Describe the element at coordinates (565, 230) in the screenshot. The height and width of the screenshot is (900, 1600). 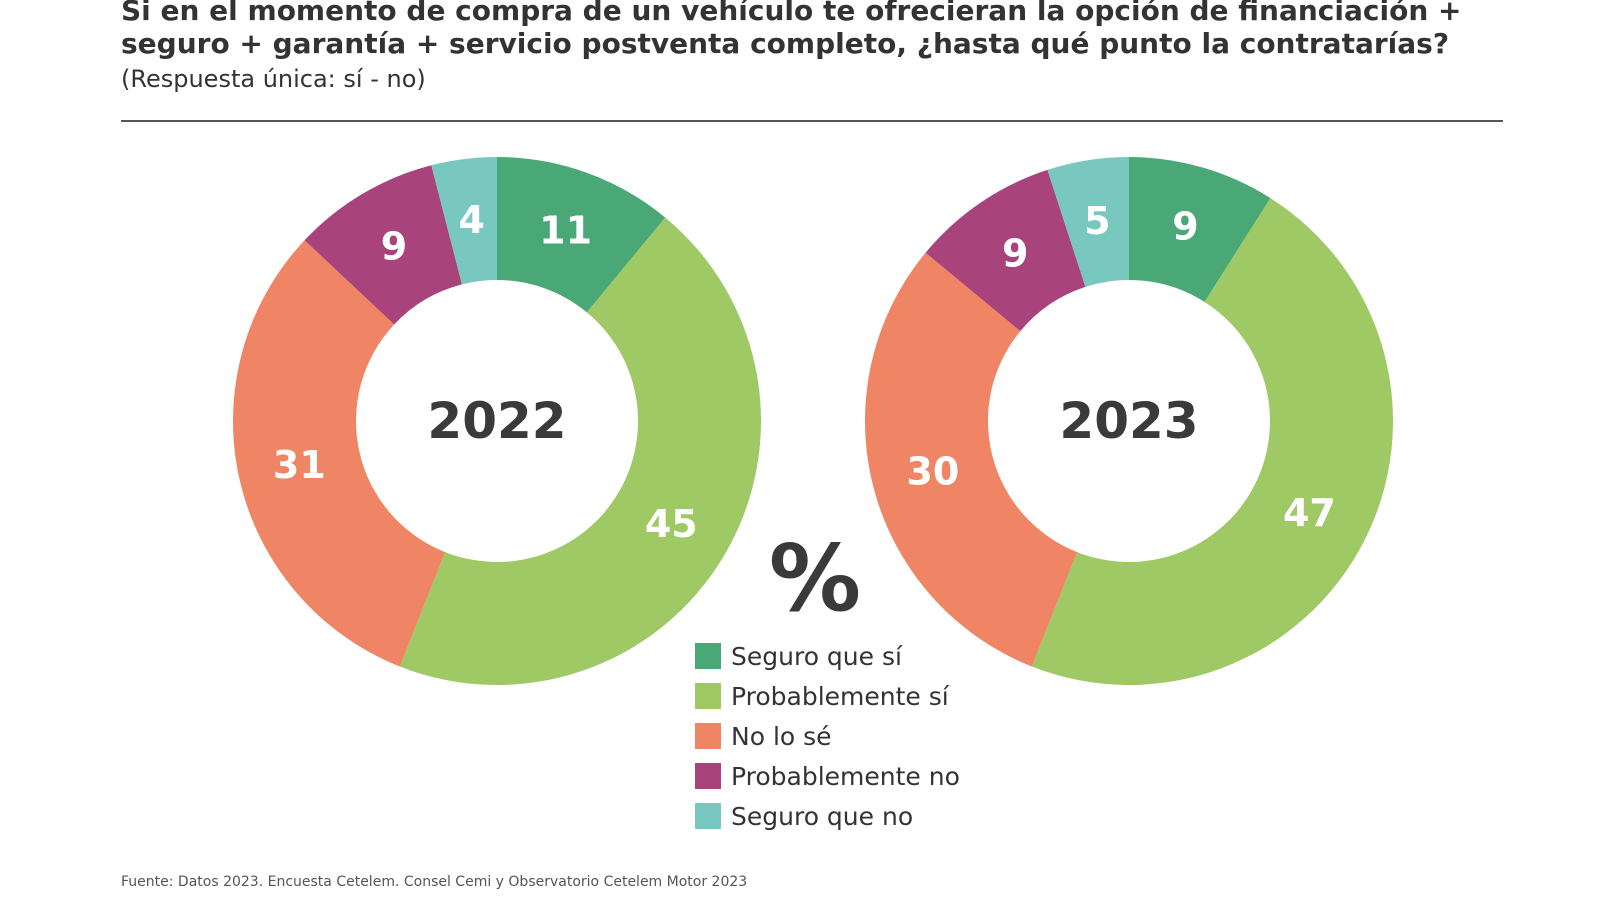
I see `slice-value-label: 11` at that location.